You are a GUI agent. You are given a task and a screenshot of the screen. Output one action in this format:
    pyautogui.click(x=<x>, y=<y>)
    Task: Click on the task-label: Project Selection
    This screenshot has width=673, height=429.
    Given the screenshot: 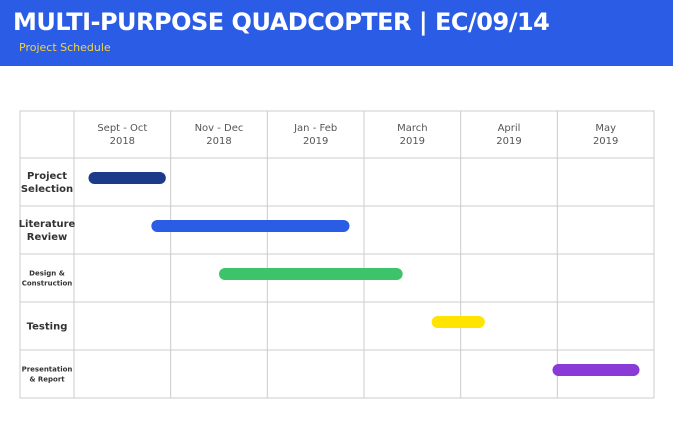 What is the action you would take?
    pyautogui.click(x=47, y=183)
    